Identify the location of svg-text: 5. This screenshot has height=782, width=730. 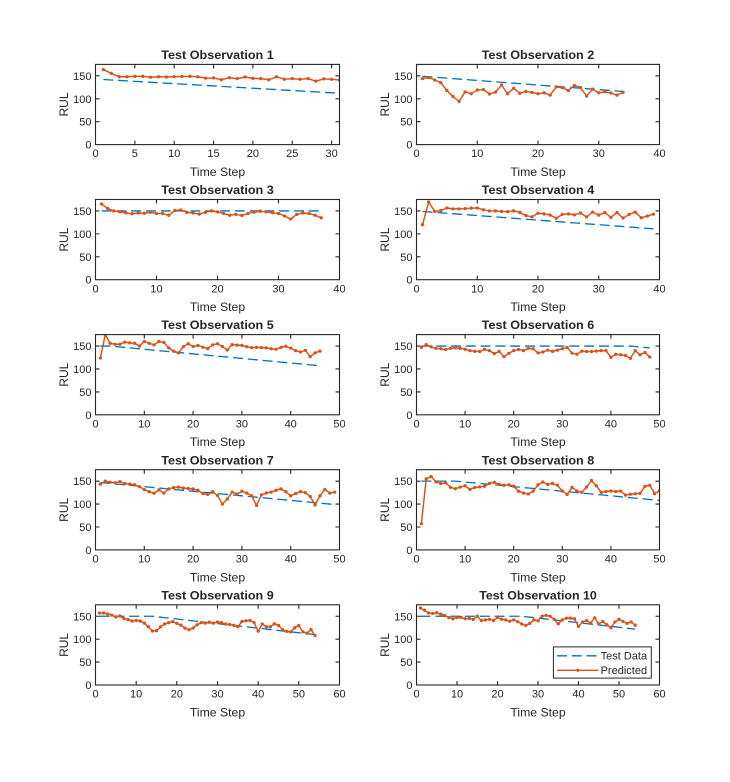
(135, 154).